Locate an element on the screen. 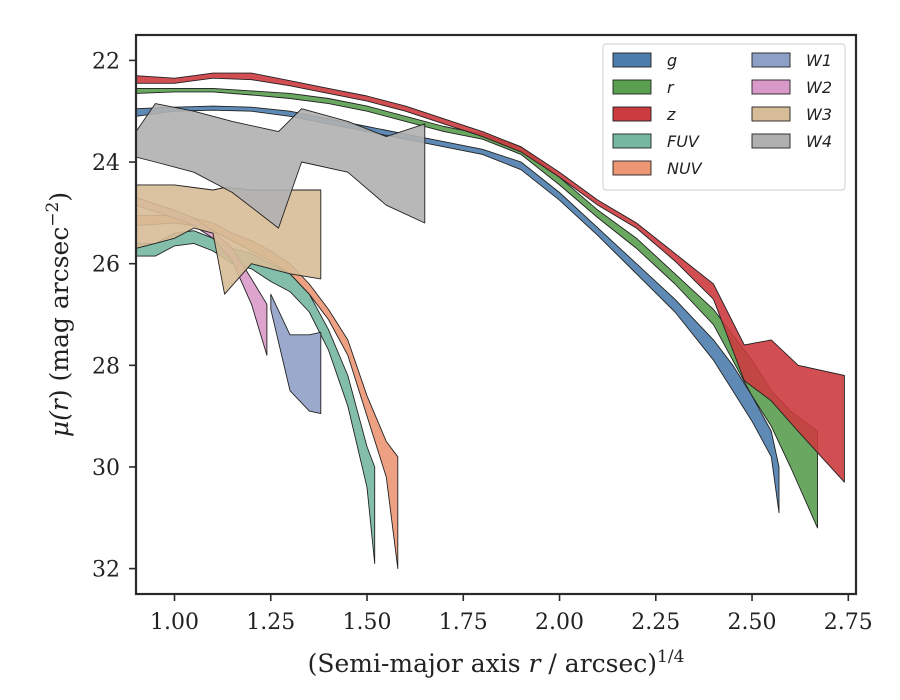 This screenshot has height=700, width=900. legend-swatch-w1 is located at coordinates (771, 60).